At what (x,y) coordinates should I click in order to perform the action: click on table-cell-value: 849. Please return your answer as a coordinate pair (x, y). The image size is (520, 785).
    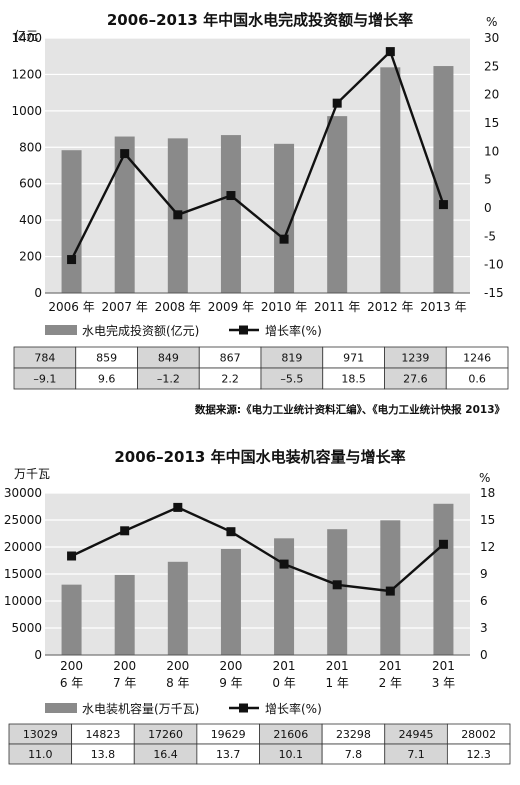
    Looking at the image, I should click on (168, 358).